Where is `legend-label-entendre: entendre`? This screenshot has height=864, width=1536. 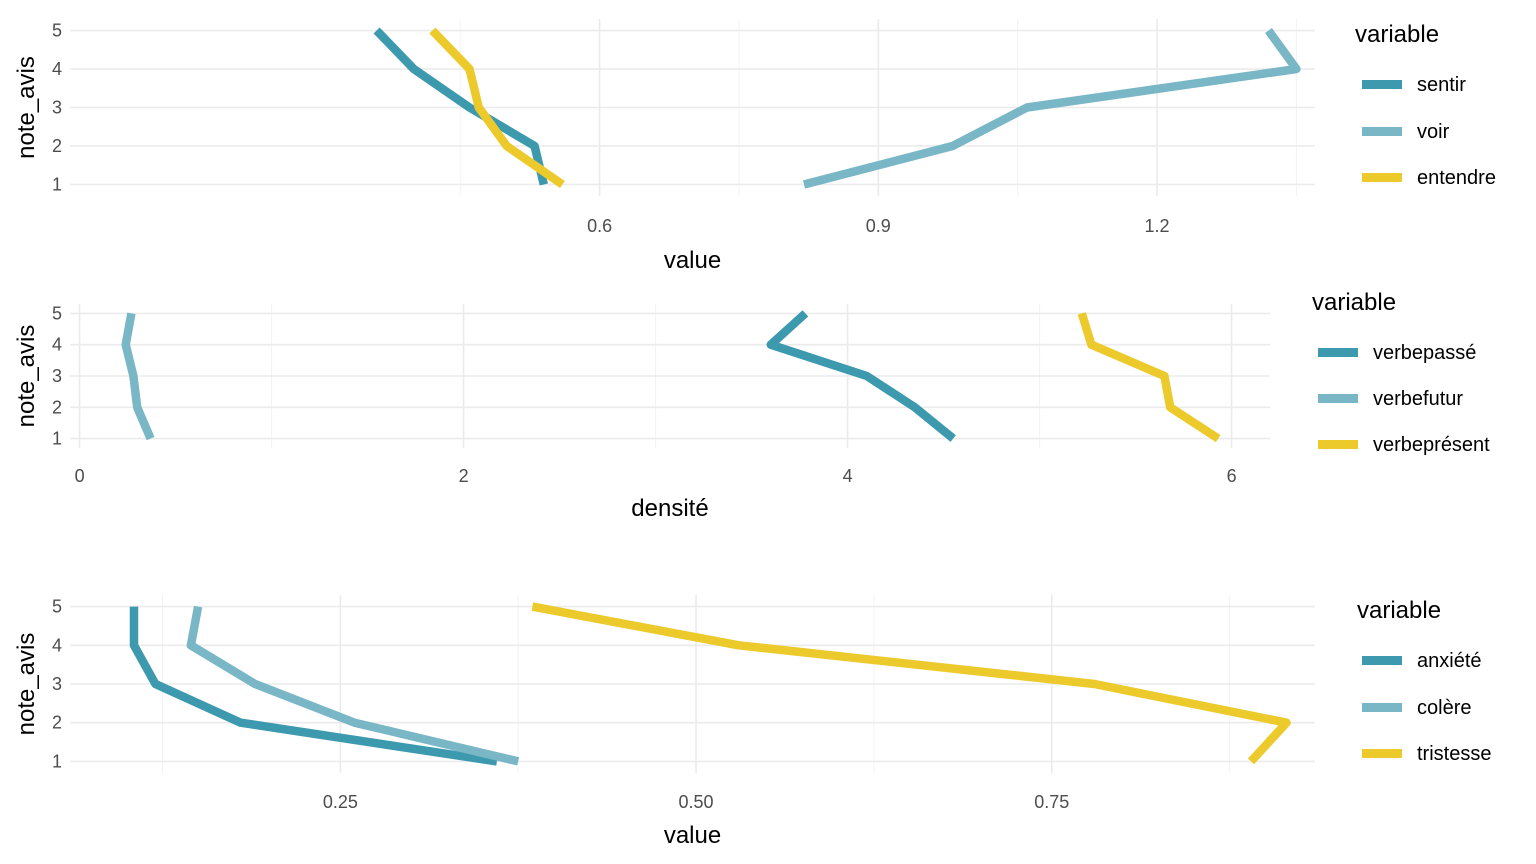
legend-label-entendre: entendre is located at coordinates (1456, 178).